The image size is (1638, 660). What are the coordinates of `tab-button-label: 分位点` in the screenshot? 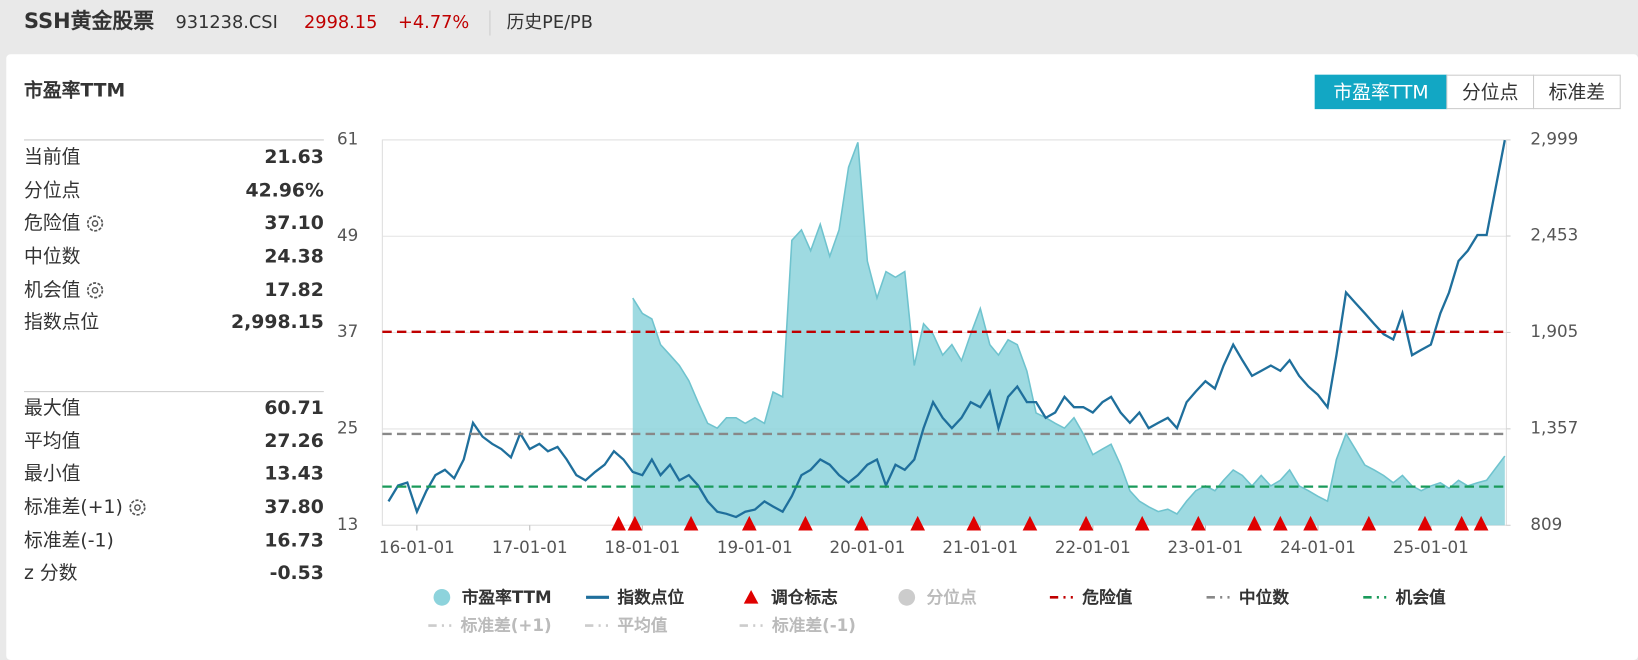 It's located at (1490, 92).